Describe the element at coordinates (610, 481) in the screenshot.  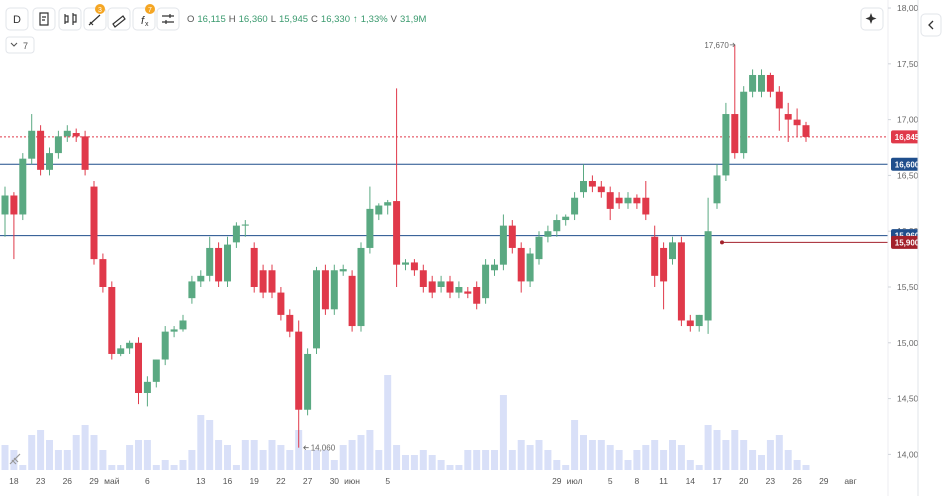
I see `x-tick-label: 5` at that location.